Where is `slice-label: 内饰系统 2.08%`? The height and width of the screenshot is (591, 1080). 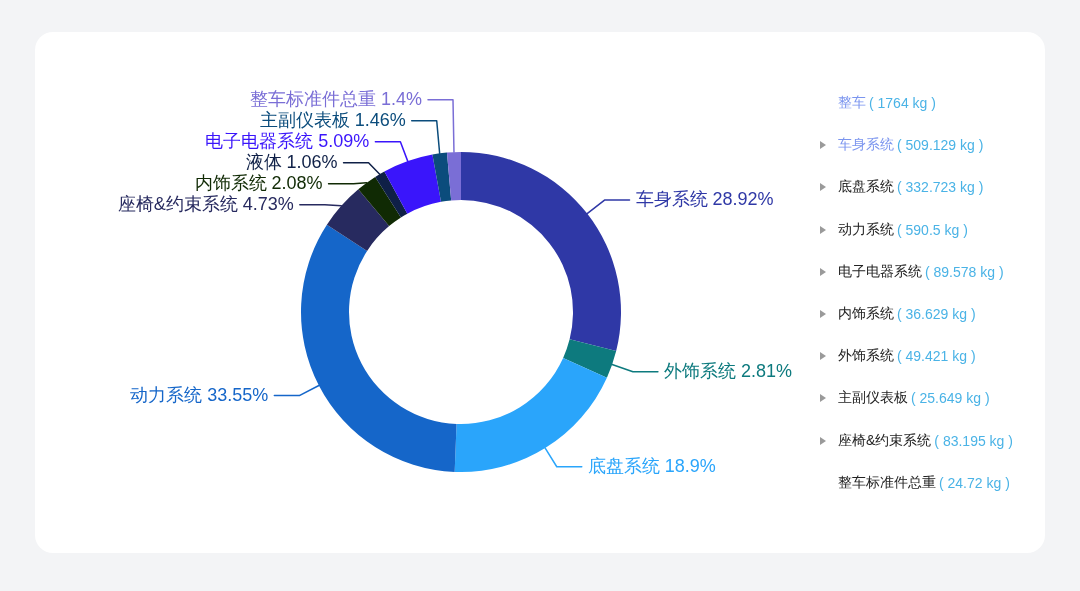 slice-label: 内饰系统 2.08% is located at coordinates (258, 182).